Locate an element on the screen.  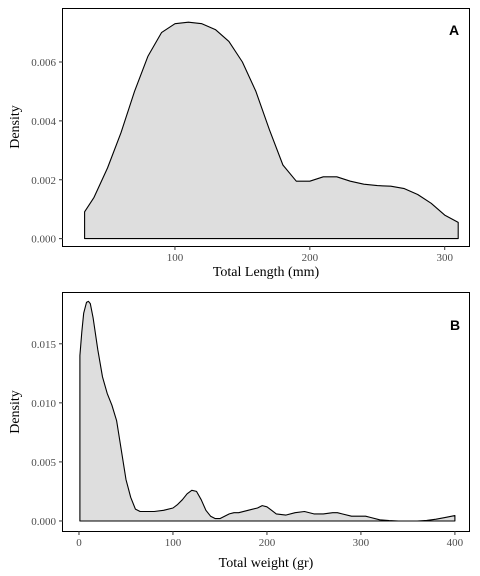
panel-a-y-tick-label-1: 0.002 is located at coordinates (43, 181).